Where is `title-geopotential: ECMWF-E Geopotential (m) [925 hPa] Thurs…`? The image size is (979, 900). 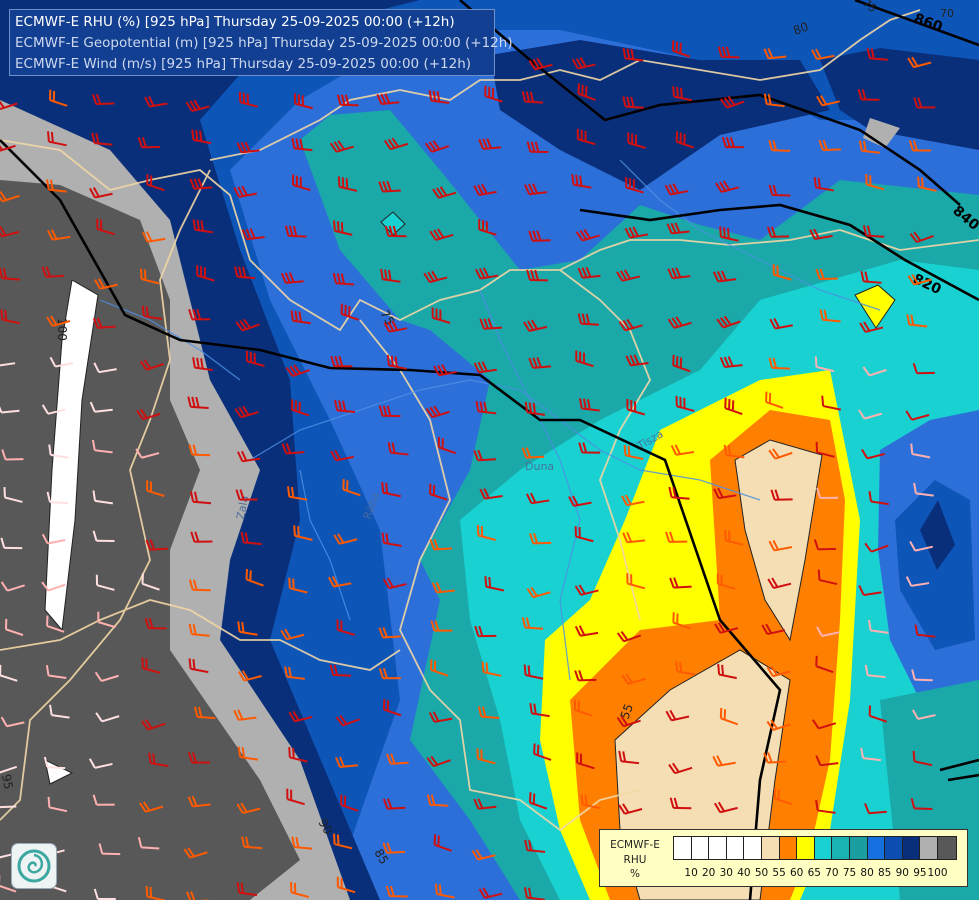 title-geopotential: ECMWF-E Geopotential (m) [925 hPa] Thurs… is located at coordinates (264, 43).